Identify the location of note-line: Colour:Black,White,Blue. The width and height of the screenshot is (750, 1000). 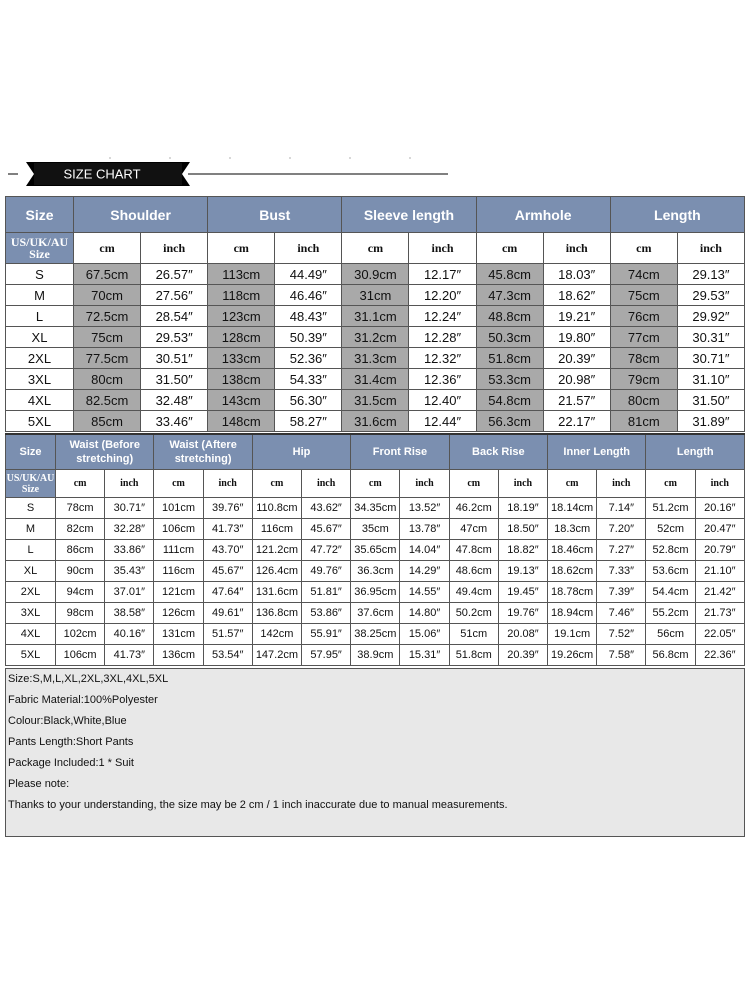
(67, 721).